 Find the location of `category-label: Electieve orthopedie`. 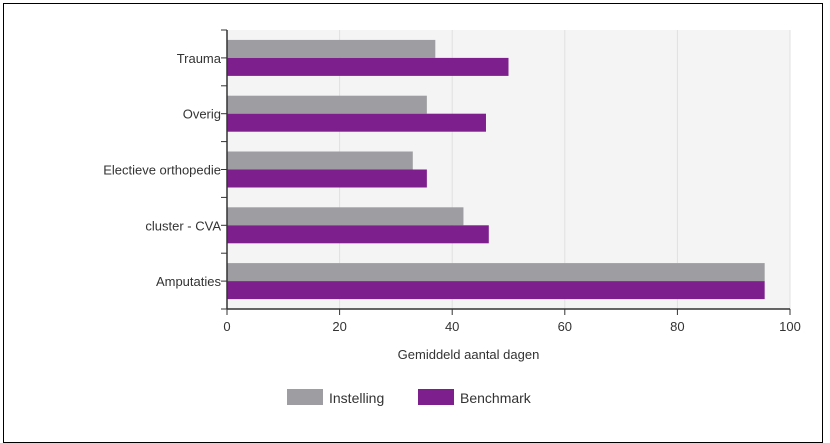

category-label: Electieve orthopedie is located at coordinates (162, 170).